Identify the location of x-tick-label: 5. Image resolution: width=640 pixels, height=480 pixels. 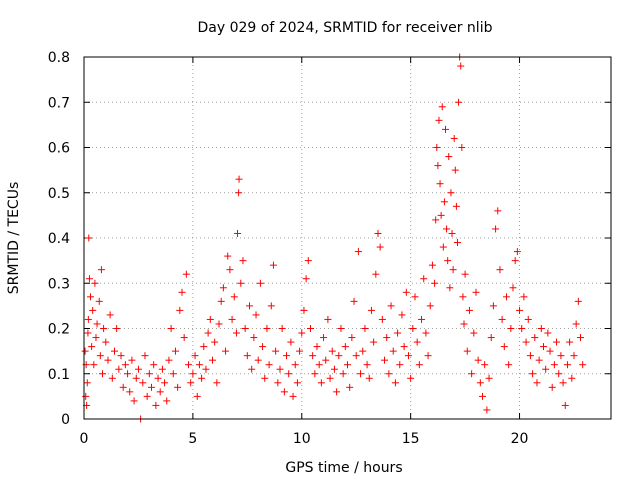
(192, 439).